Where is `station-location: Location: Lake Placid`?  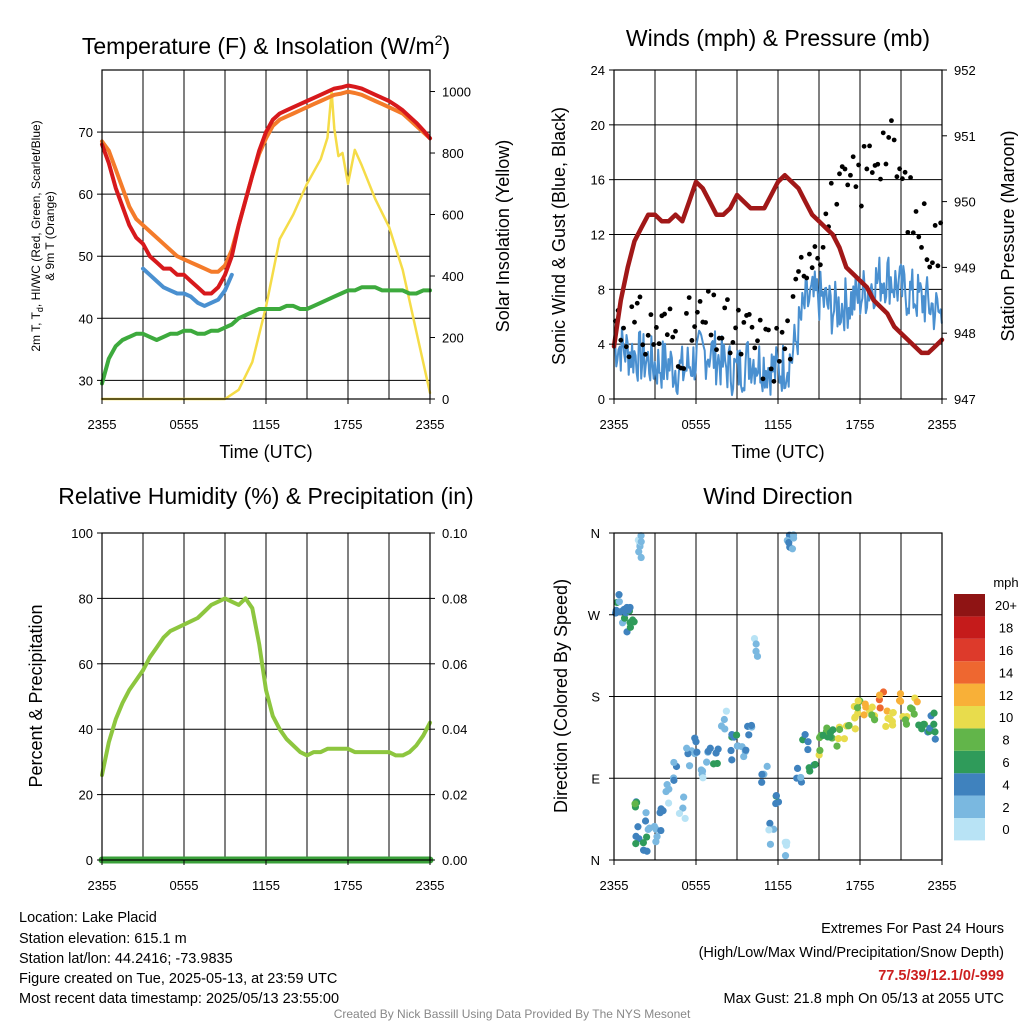
station-location: Location: Lake Placid is located at coordinates (88, 918).